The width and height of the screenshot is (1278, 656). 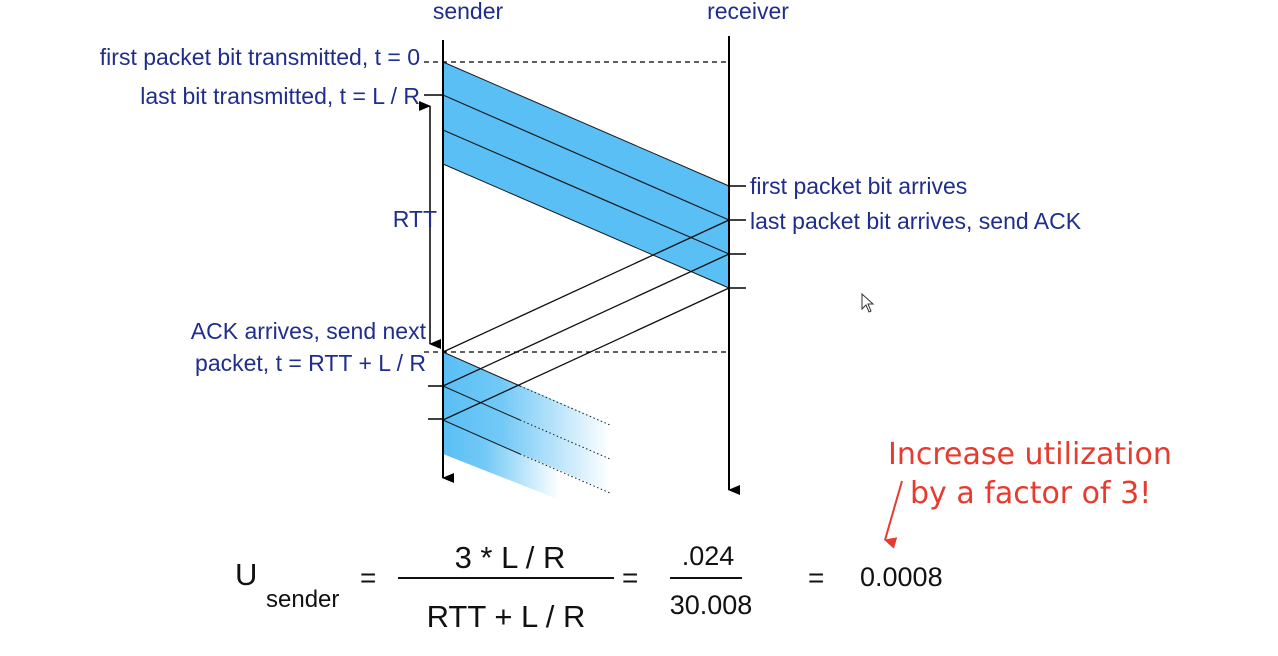 What do you see at coordinates (506, 616) in the screenshot?
I see `equation-denominator-1: RTT + L / R` at bounding box center [506, 616].